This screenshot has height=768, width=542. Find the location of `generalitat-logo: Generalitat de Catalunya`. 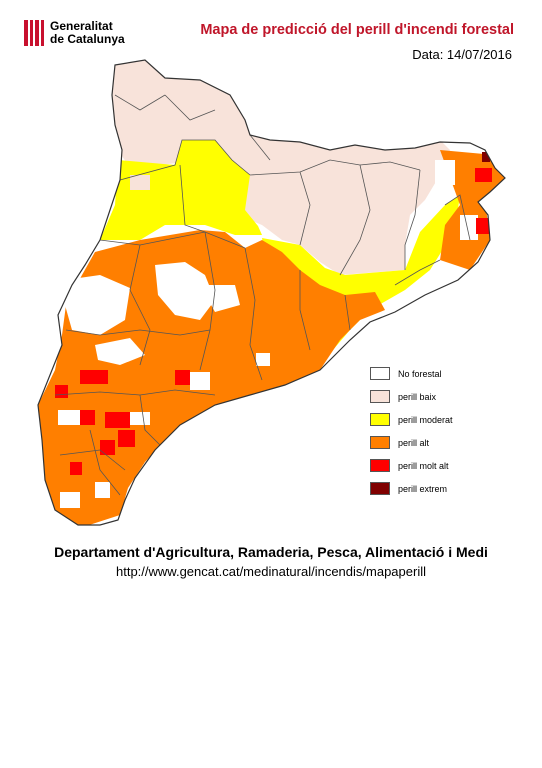

generalitat-logo: Generalitat de Catalunya is located at coordinates (74, 33).